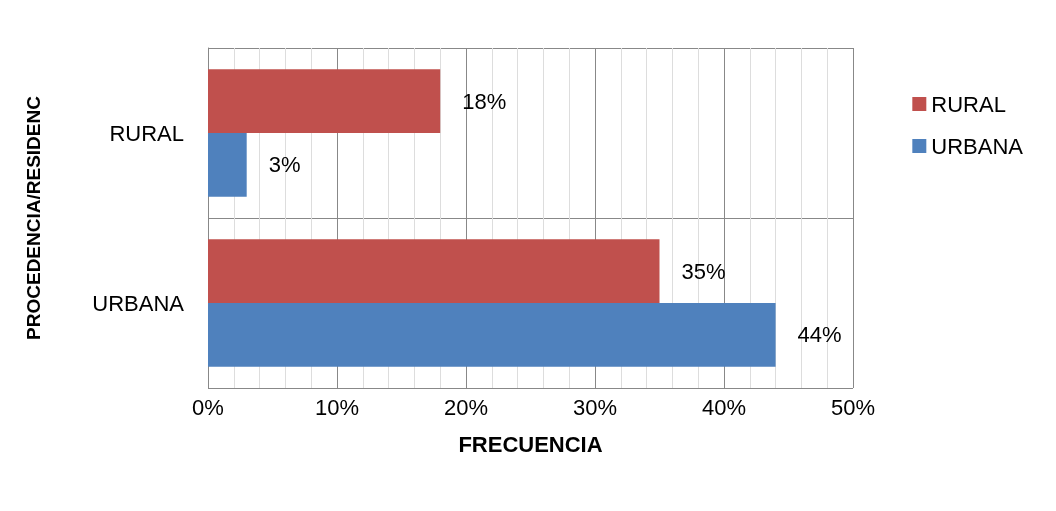  What do you see at coordinates (977, 146) in the screenshot?
I see `legend-label: URBANA` at bounding box center [977, 146].